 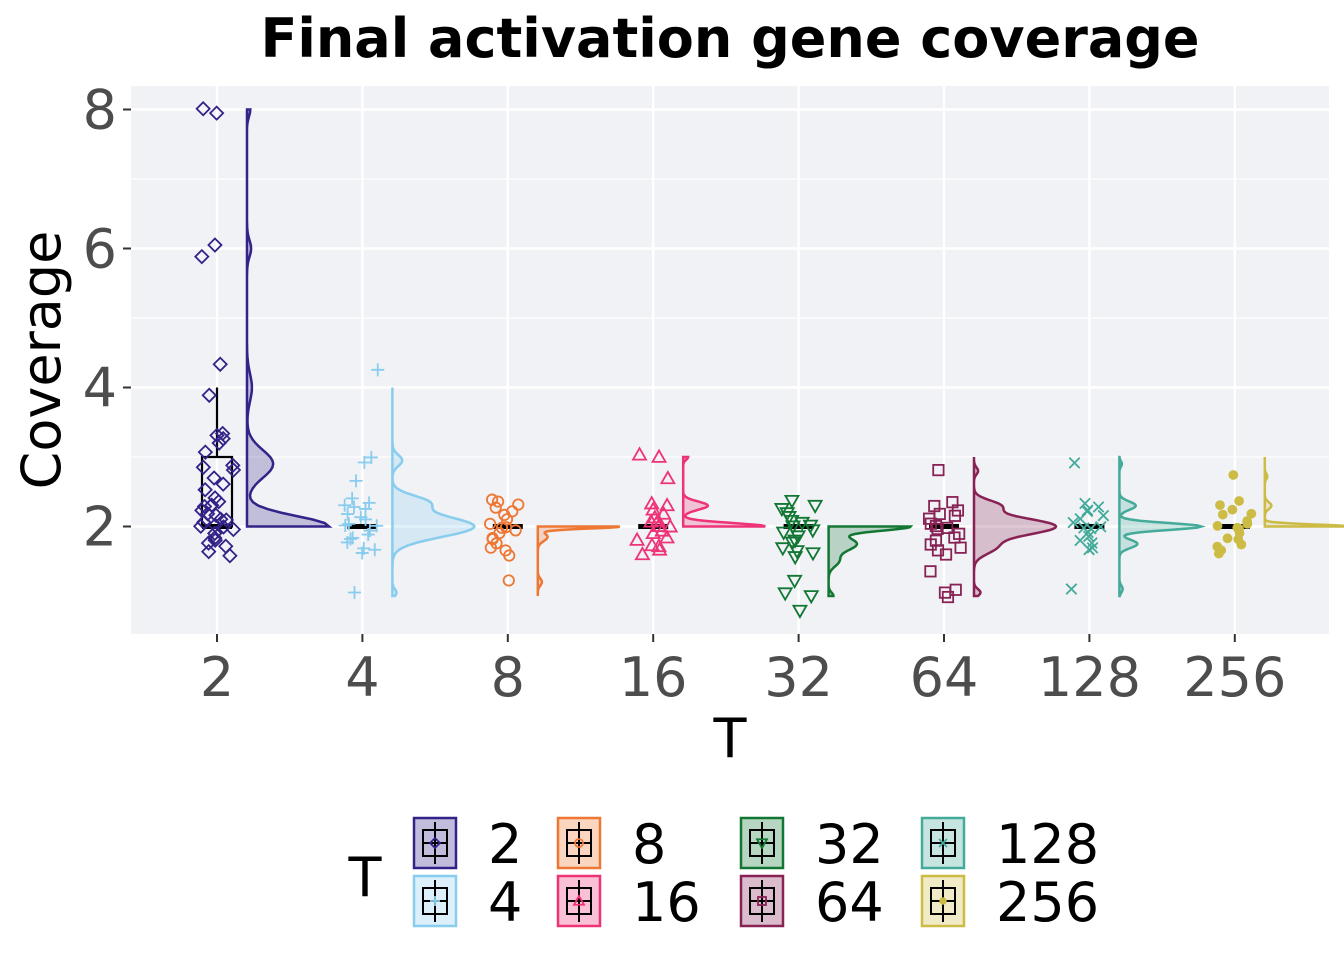 I want to click on x-tick-label: 16, so click(x=653, y=677).